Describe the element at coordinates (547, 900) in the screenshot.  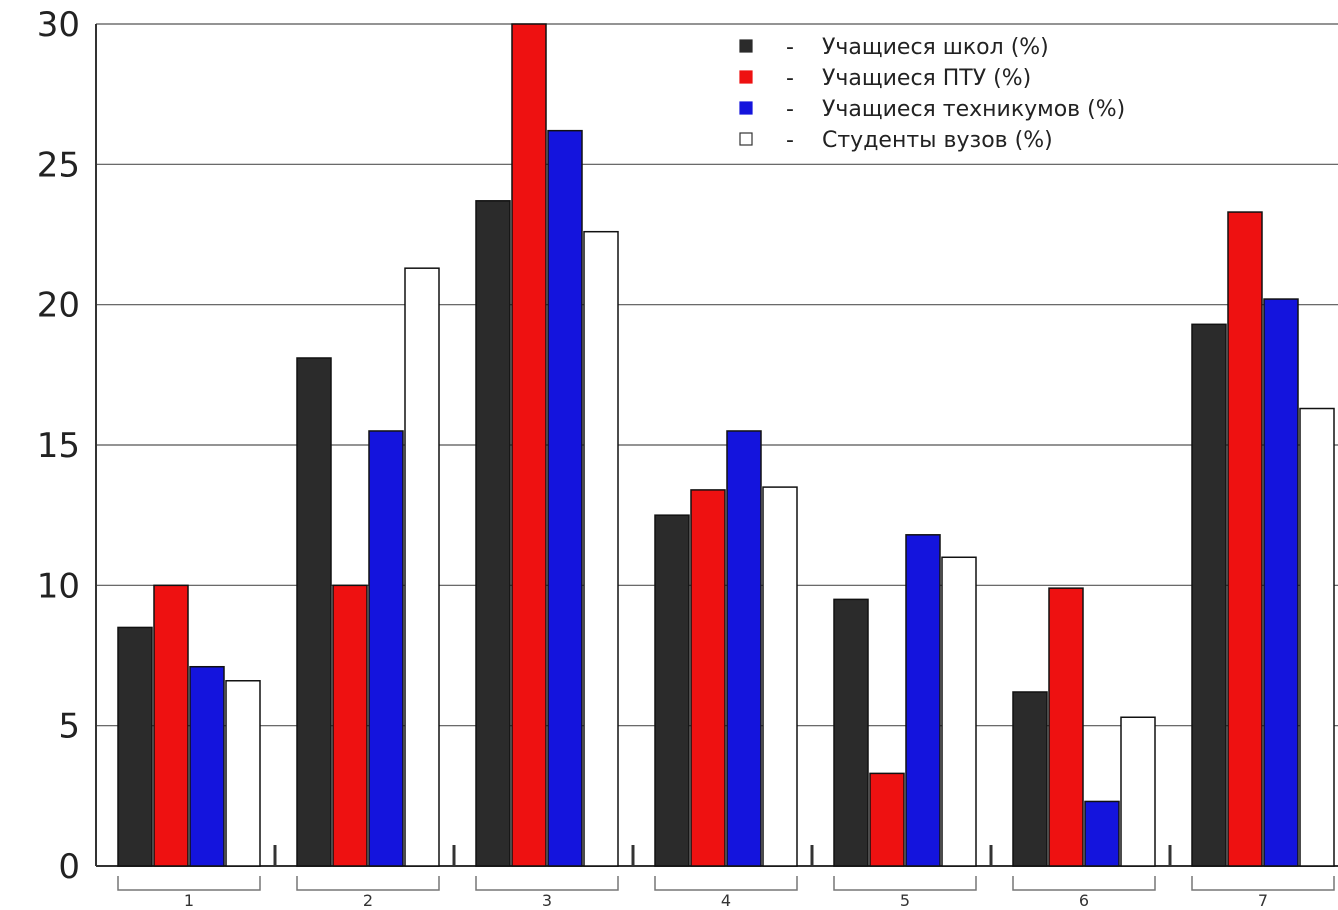
I see `x-category-label: 3` at that location.